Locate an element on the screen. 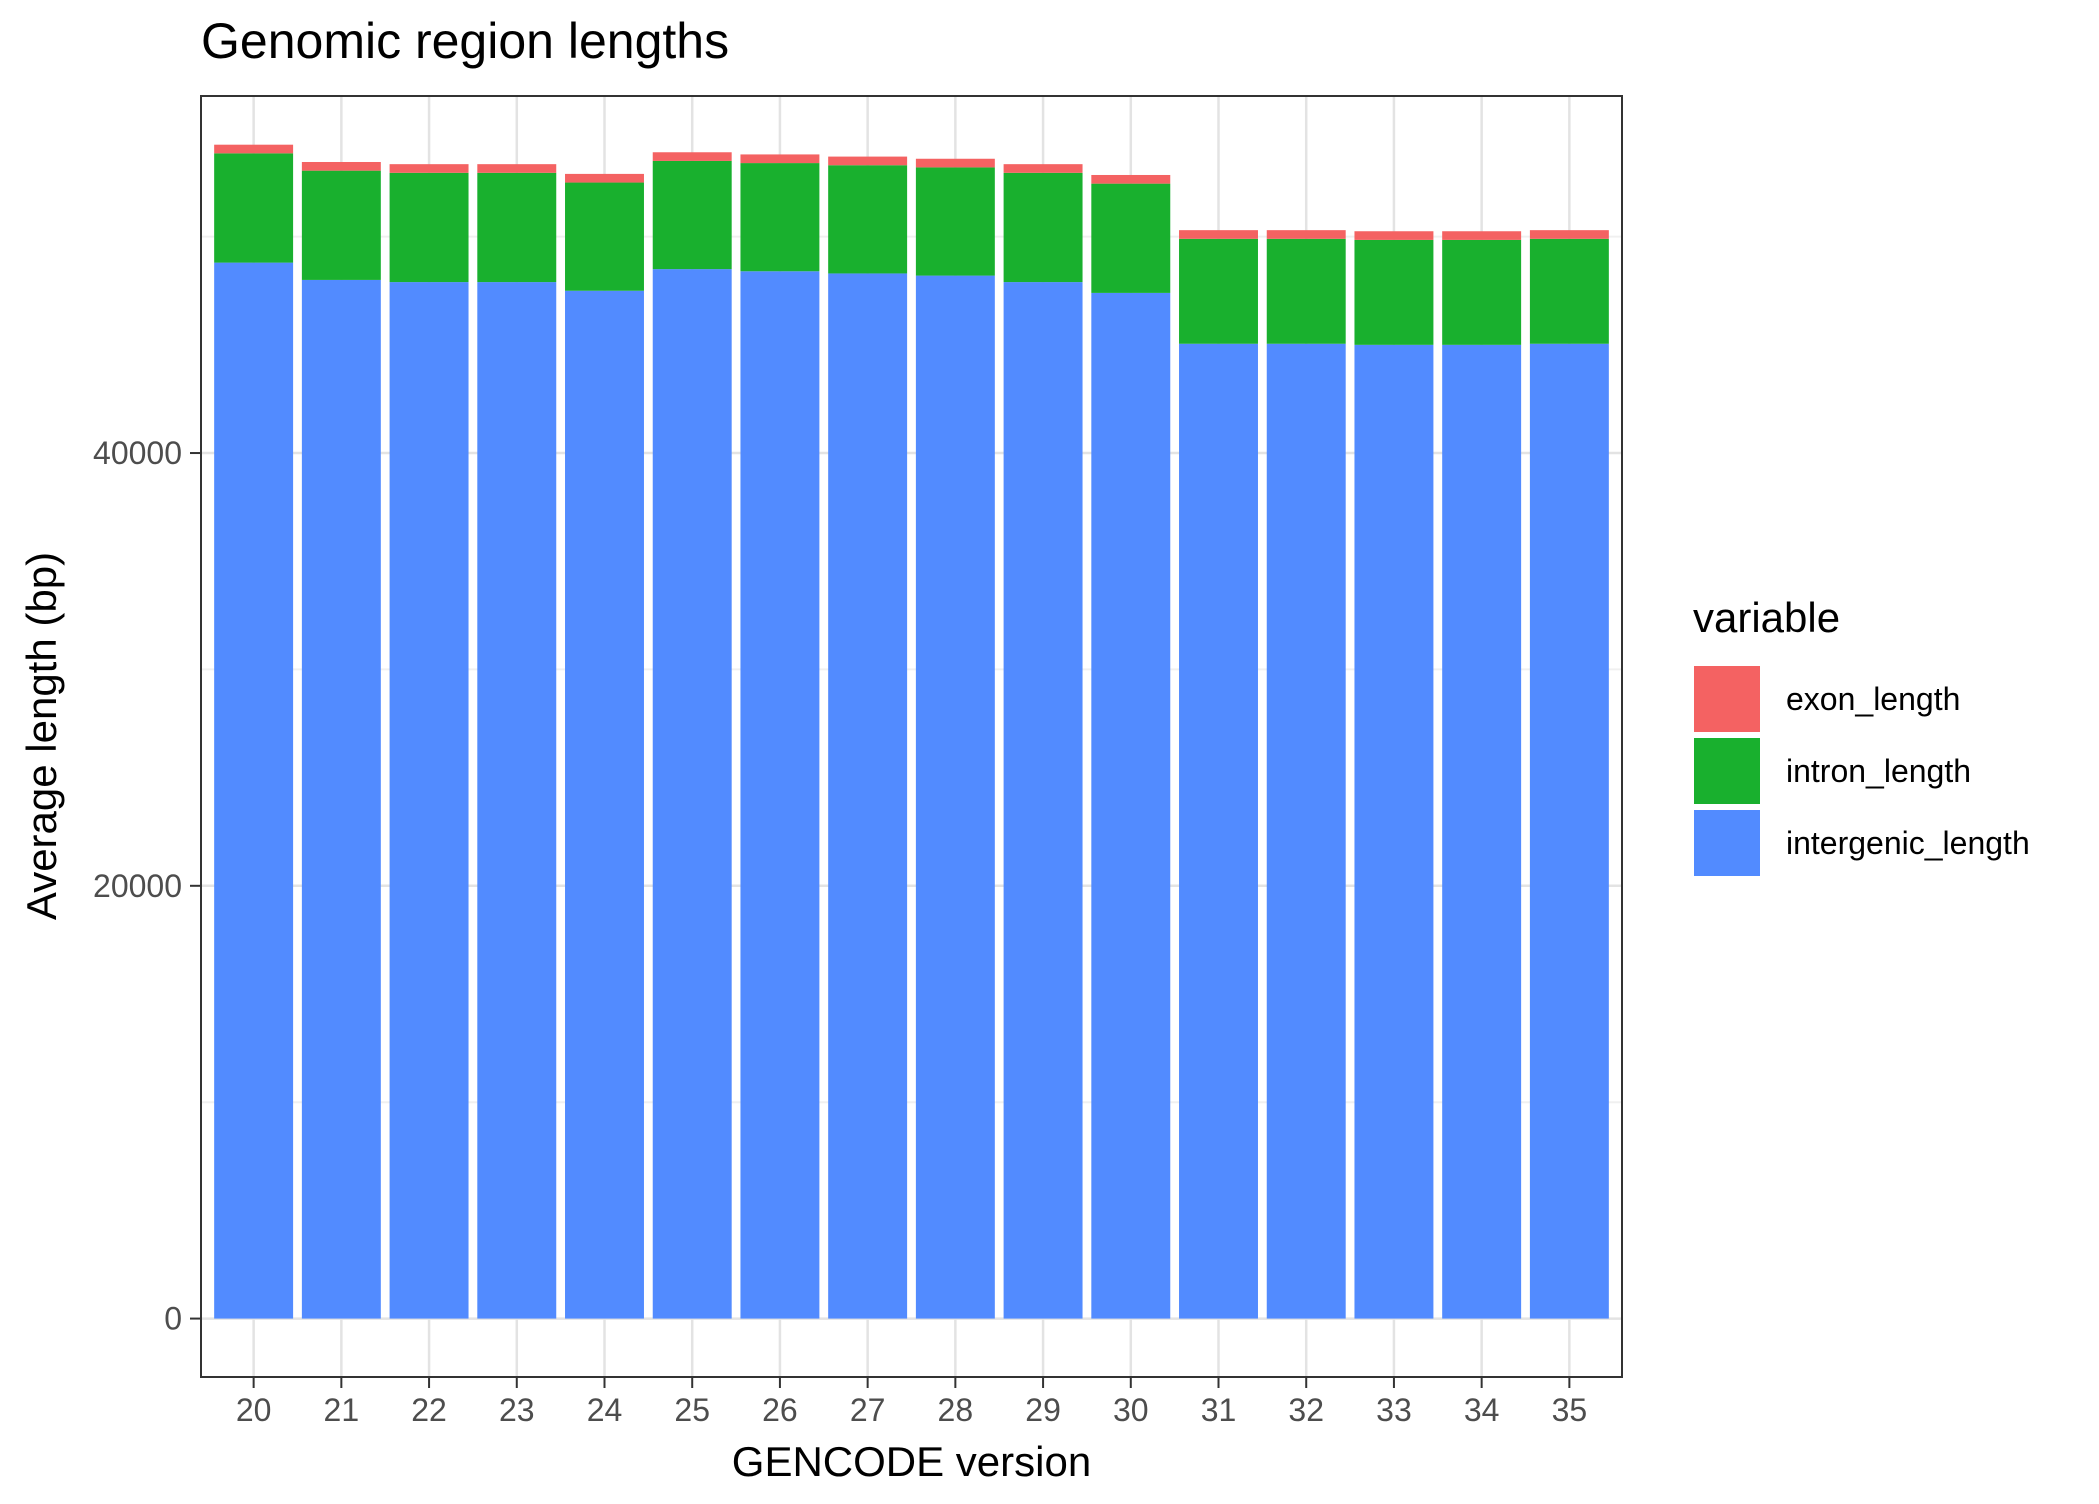 This screenshot has width=2099, height=1504. legend-label: intron_length is located at coordinates (1878, 771).